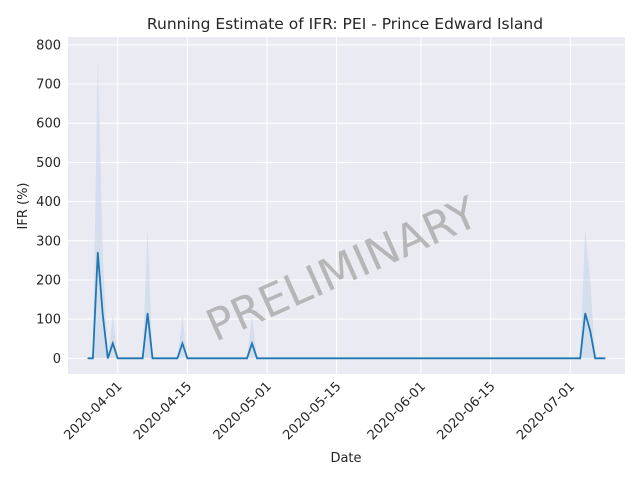 This screenshot has height=480, width=640. What do you see at coordinates (94, 411) in the screenshot?
I see `x-tick-label: 2020-04-01` at bounding box center [94, 411].